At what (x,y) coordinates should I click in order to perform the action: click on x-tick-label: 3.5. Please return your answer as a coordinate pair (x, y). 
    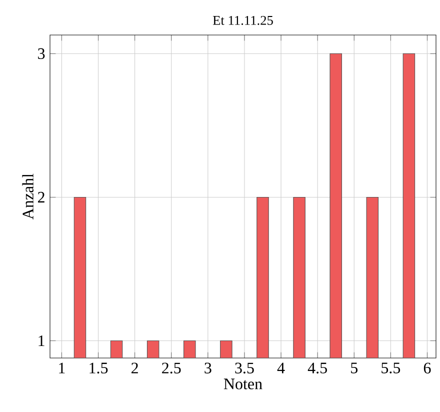
    Looking at the image, I should click on (244, 368).